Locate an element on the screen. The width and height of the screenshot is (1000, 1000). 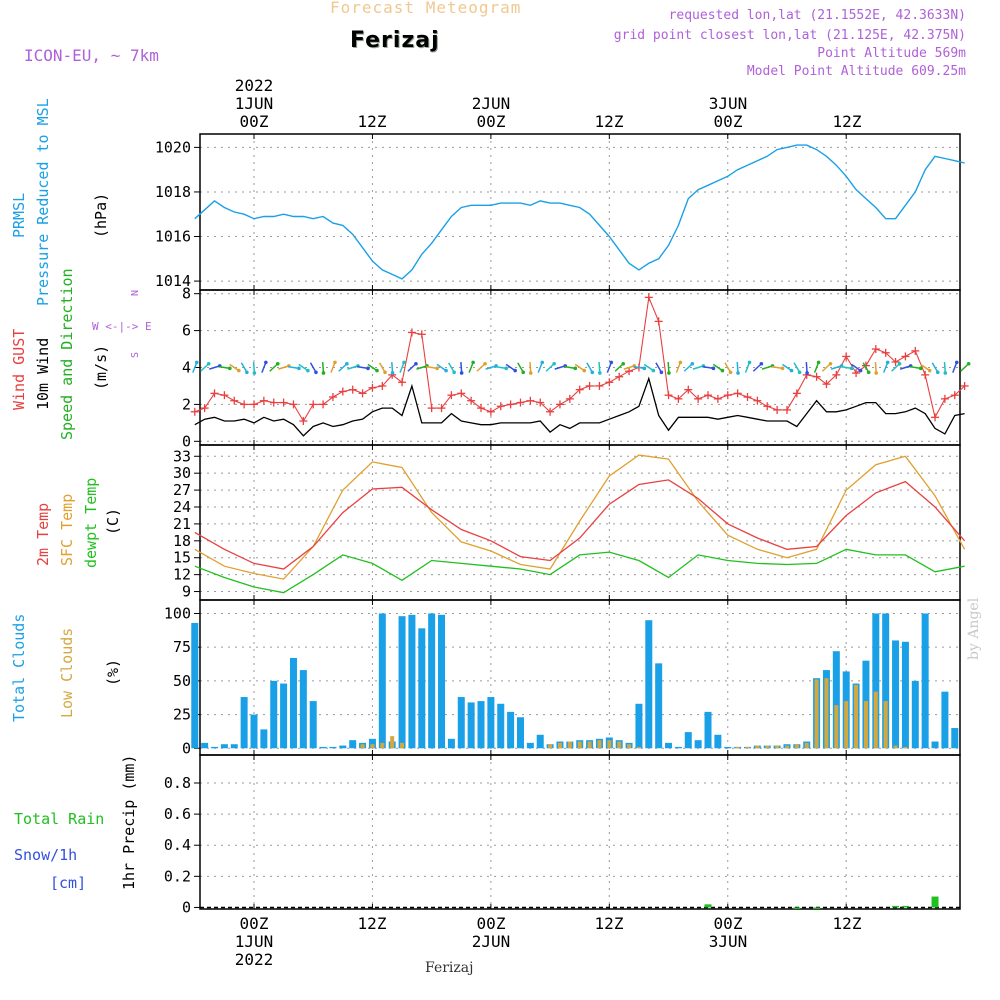
pressure-axis-labels: PRMSL Pressure Reduced to MSL (hPa) is located at coordinates (60, 202).